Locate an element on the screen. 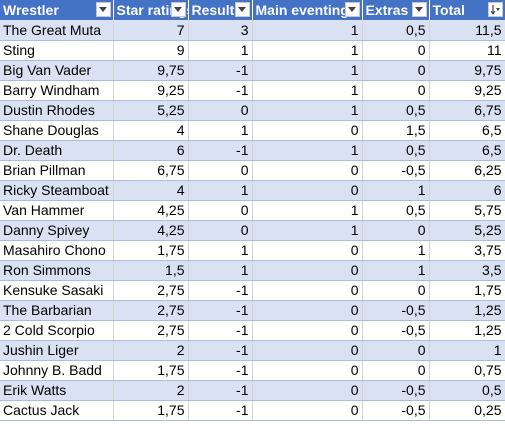  star-ratings-cell: 9,25 is located at coordinates (151, 90).